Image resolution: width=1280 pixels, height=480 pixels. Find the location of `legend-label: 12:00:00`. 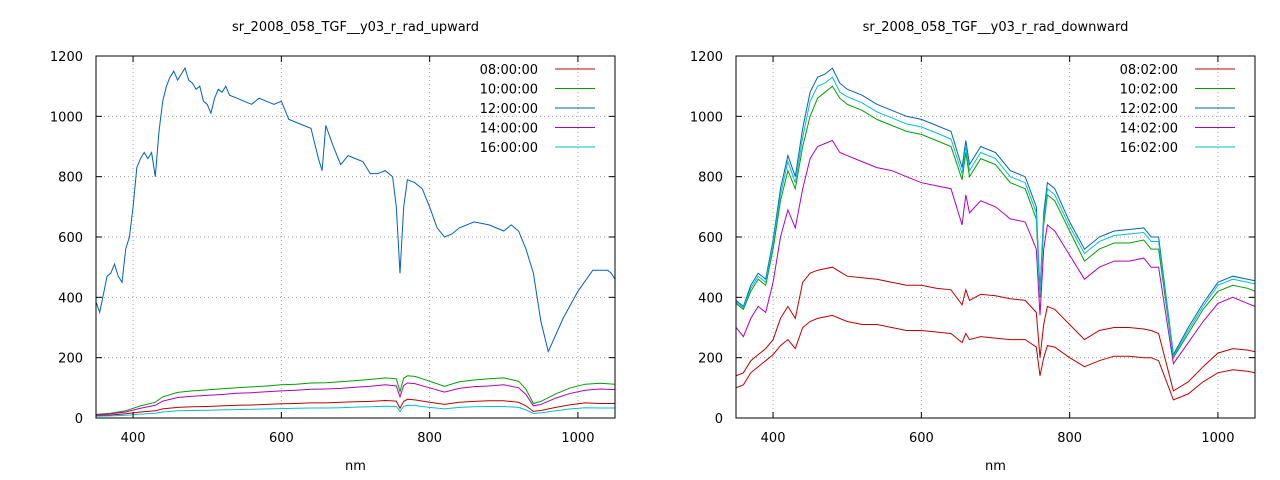

legend-label: 12:00:00 is located at coordinates (509, 109).